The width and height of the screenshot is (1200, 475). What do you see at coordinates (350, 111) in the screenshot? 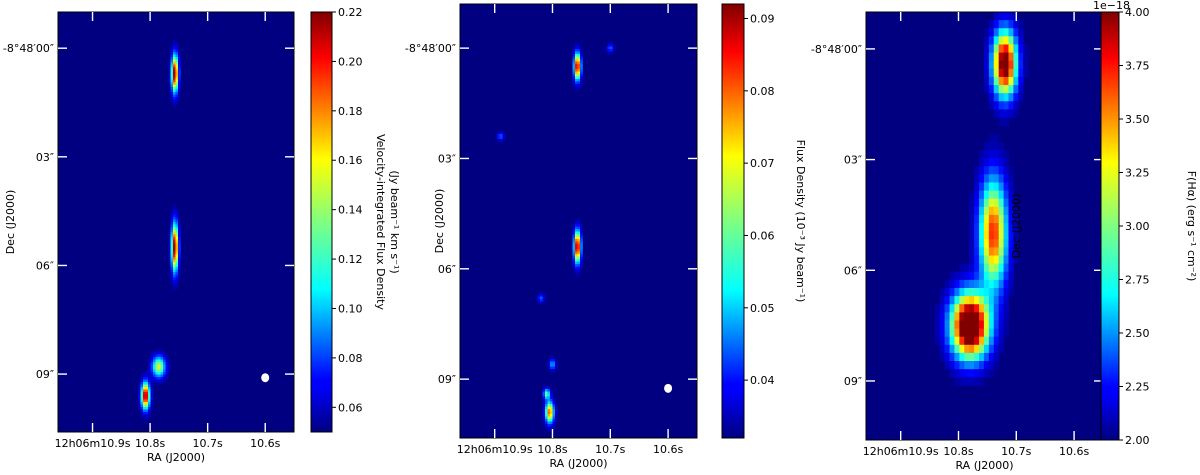
I see `colorbar-tick-label: 0.18` at bounding box center [350, 111].